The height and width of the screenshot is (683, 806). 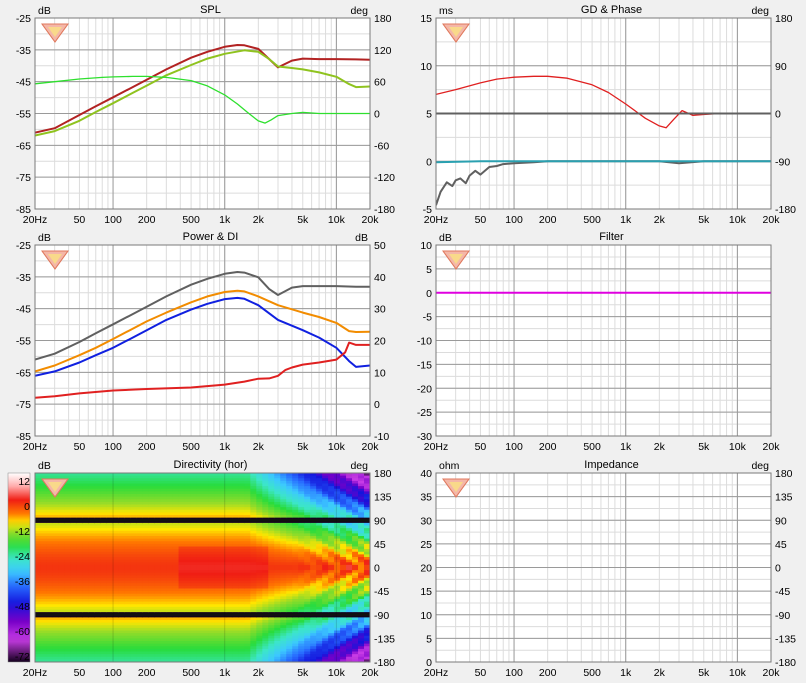 What do you see at coordinates (191, 220) in the screenshot?
I see `x-tick-label: 500` at bounding box center [191, 220].